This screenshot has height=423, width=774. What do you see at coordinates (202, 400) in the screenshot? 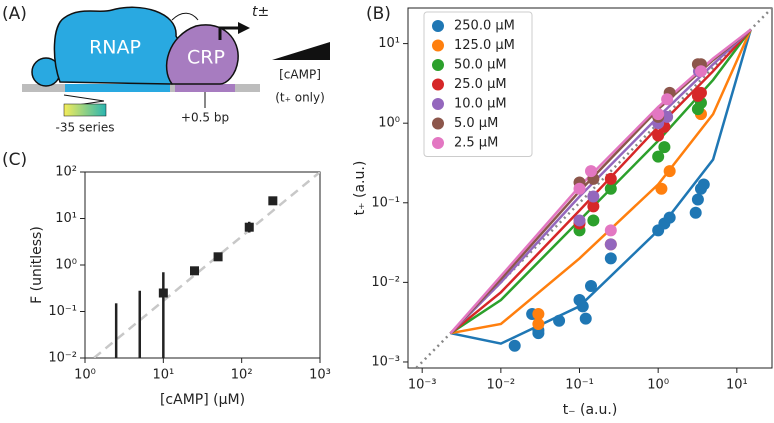
I see `x-axis-title: [cAMP] (μM)` at bounding box center [202, 400].